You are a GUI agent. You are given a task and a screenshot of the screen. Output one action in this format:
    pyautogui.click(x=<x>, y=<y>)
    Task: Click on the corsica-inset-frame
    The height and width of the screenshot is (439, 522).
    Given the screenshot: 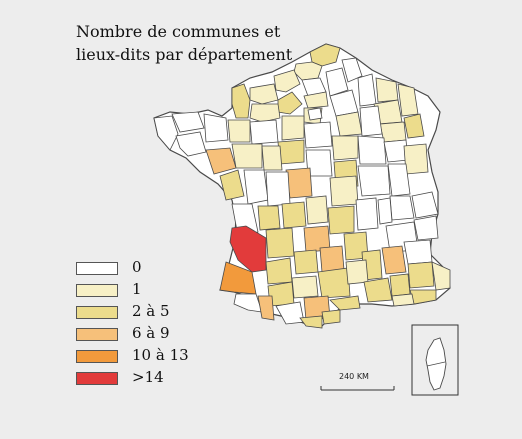 What is the action you would take?
    pyautogui.click(x=435, y=360)
    